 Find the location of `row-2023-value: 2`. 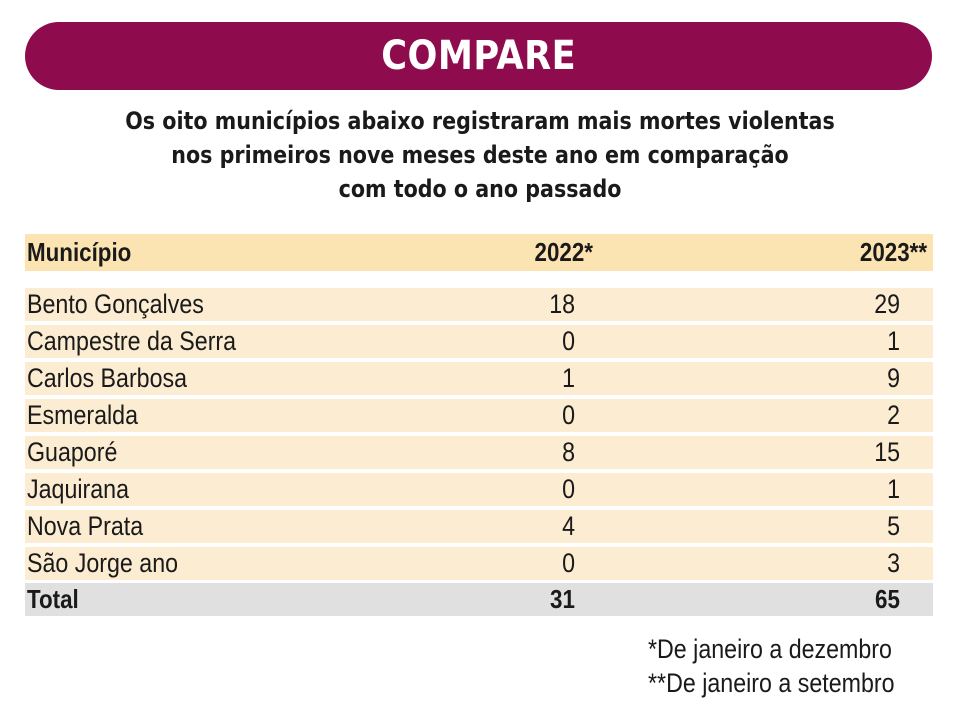

row-2023-value: 2 is located at coordinates (893, 415).